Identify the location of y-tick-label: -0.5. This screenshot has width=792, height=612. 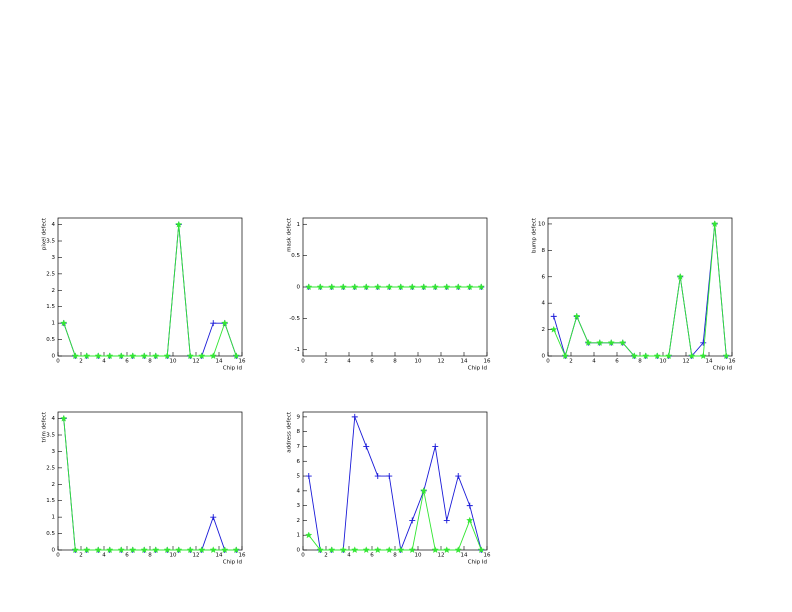
(294, 319).